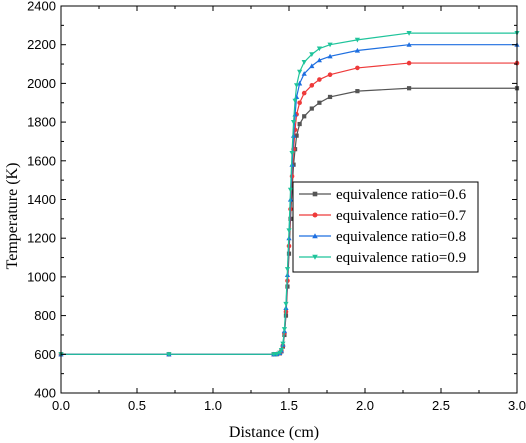  What do you see at coordinates (441, 405) in the screenshot?
I see `x-tick-label: 2.5` at bounding box center [441, 405].